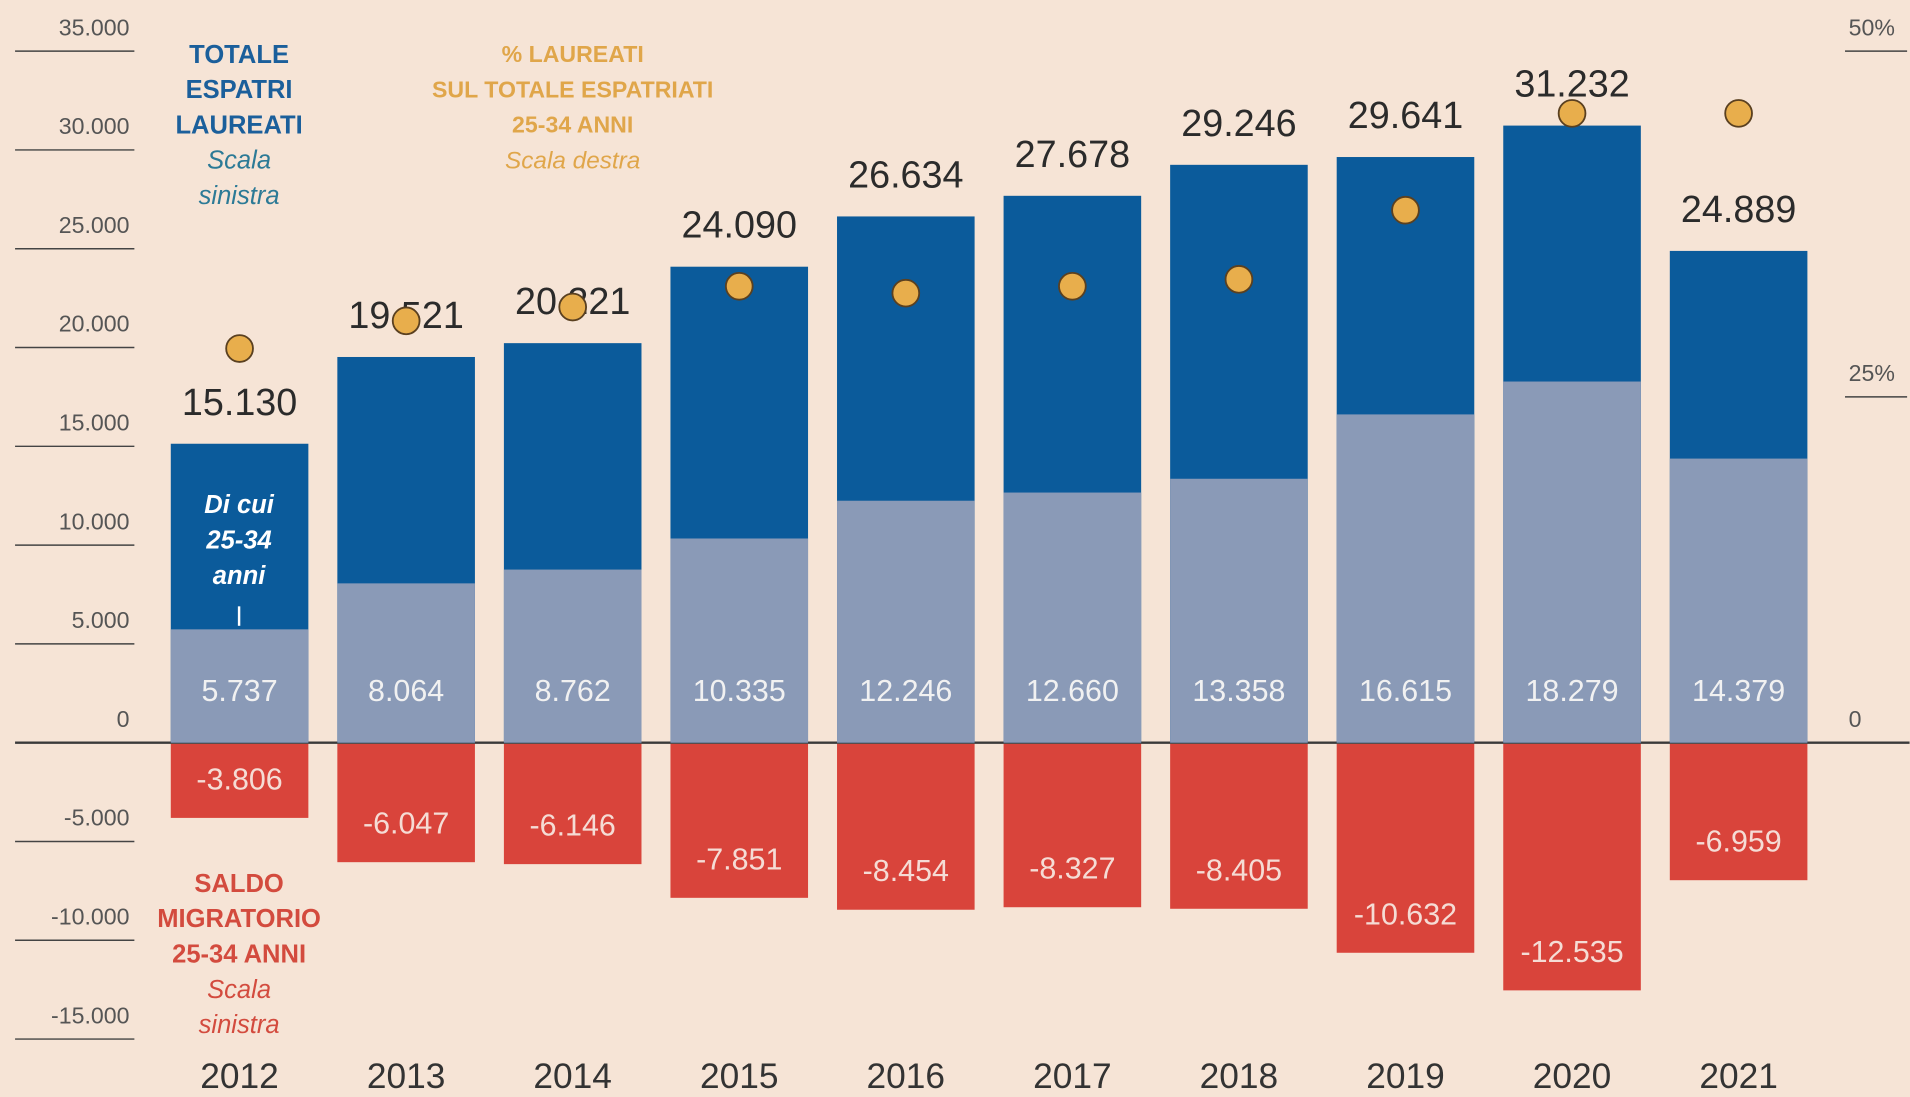 The image size is (1910, 1097). Describe the element at coordinates (1738, 842) in the screenshot. I see `balance-label: -6.959` at that location.